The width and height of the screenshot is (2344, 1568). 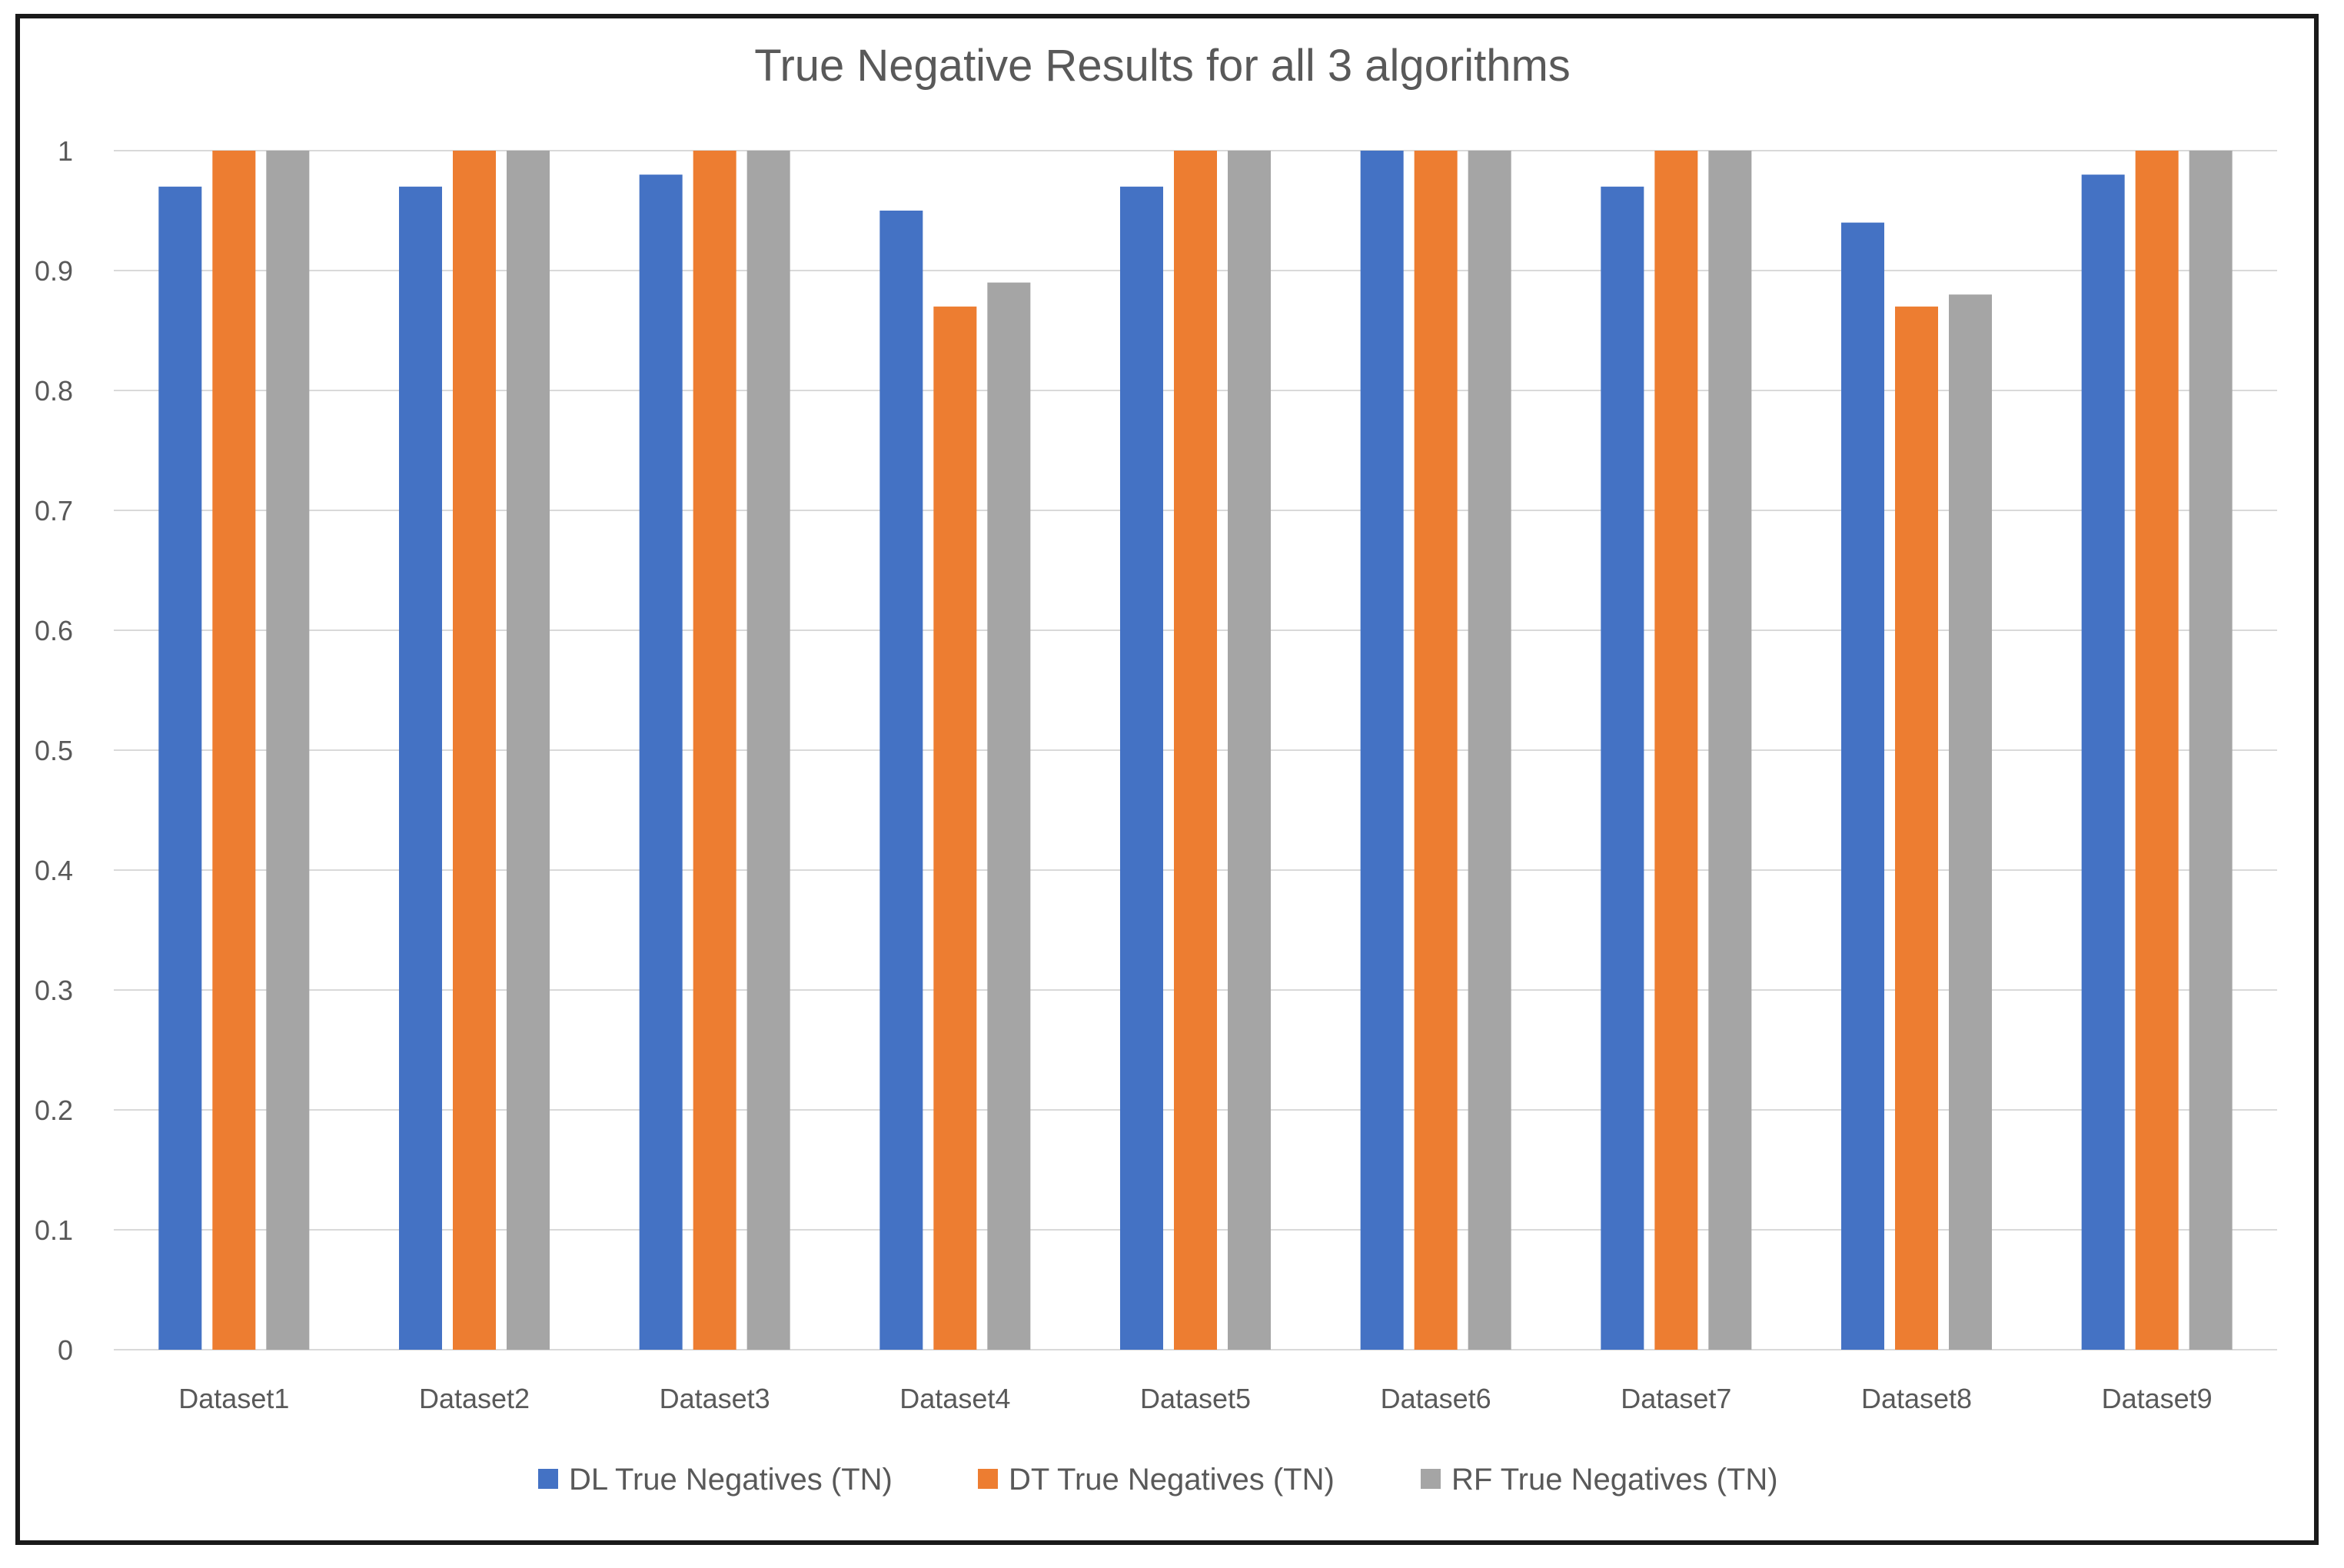 I want to click on y-tick-label: 0.5, so click(x=54, y=750).